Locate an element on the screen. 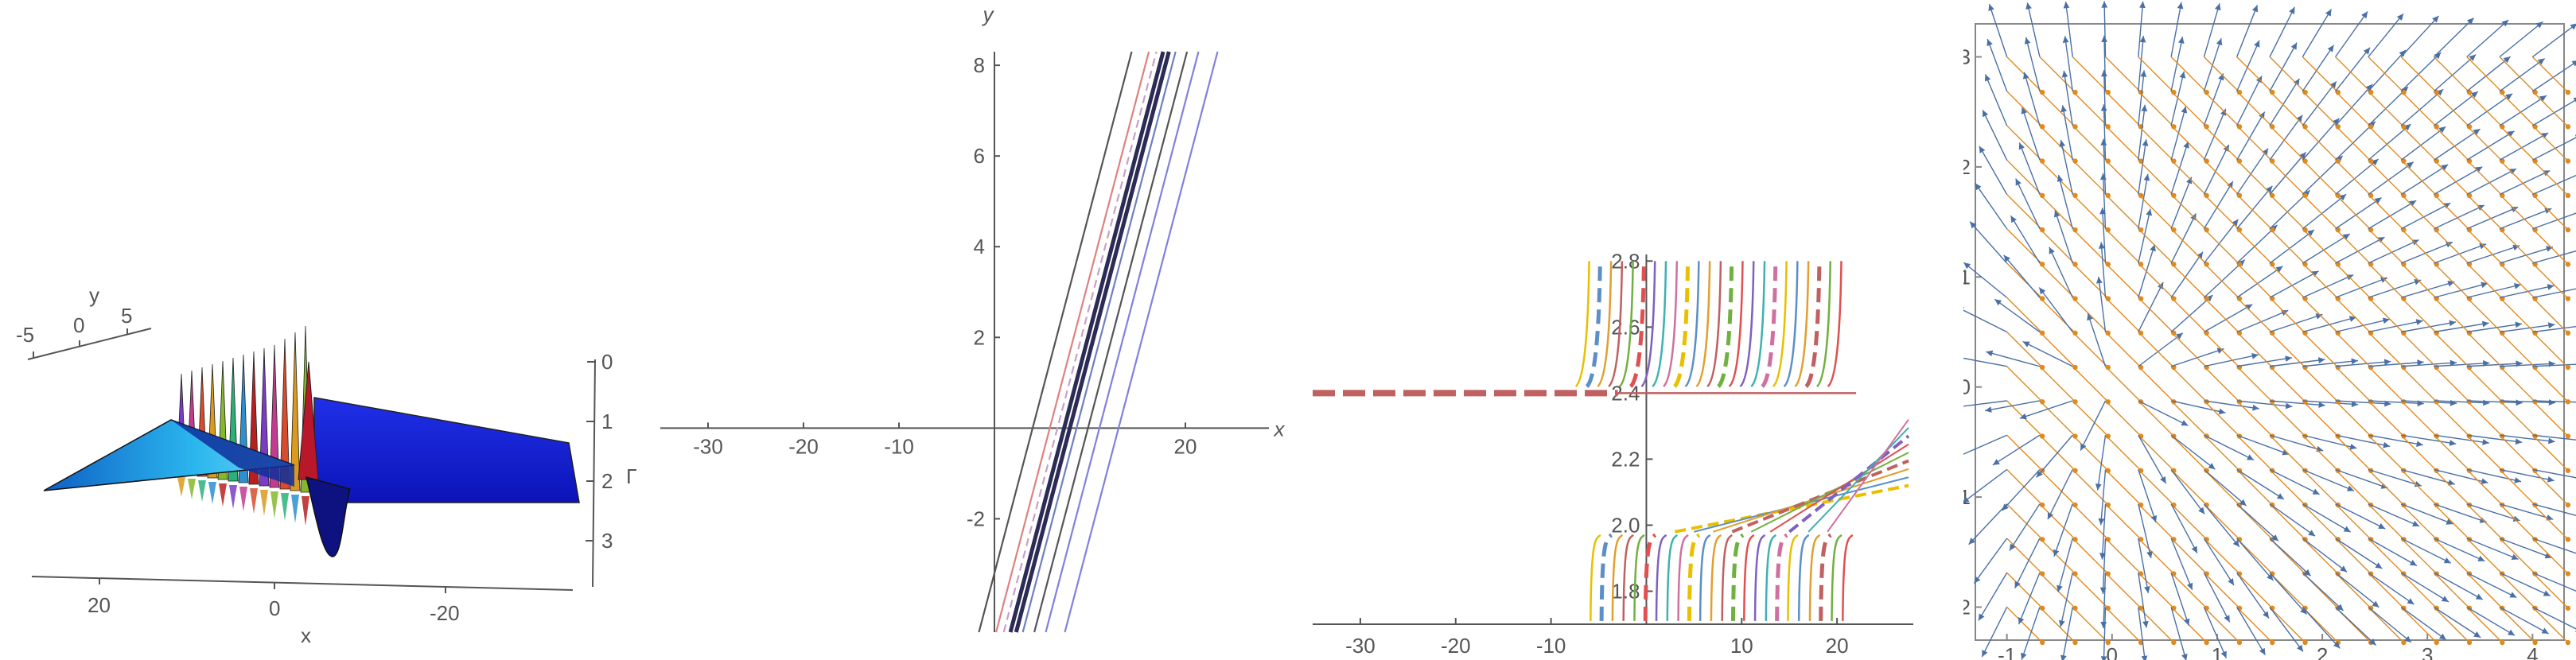 Image resolution: width=2576 pixels, height=660 pixels. z-tick-0: 0 is located at coordinates (607, 362).